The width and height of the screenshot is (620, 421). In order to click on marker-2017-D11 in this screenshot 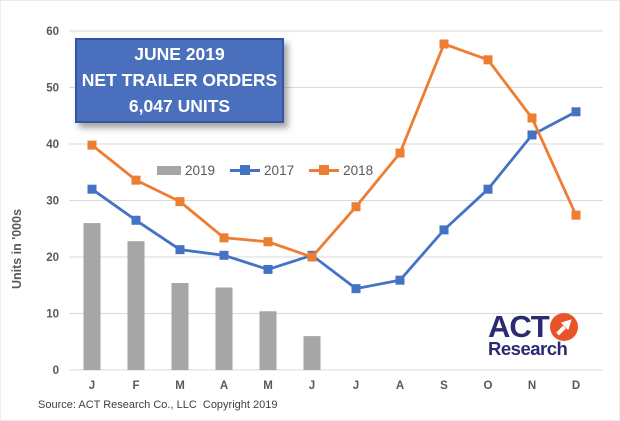, I will do `click(576, 112)`.